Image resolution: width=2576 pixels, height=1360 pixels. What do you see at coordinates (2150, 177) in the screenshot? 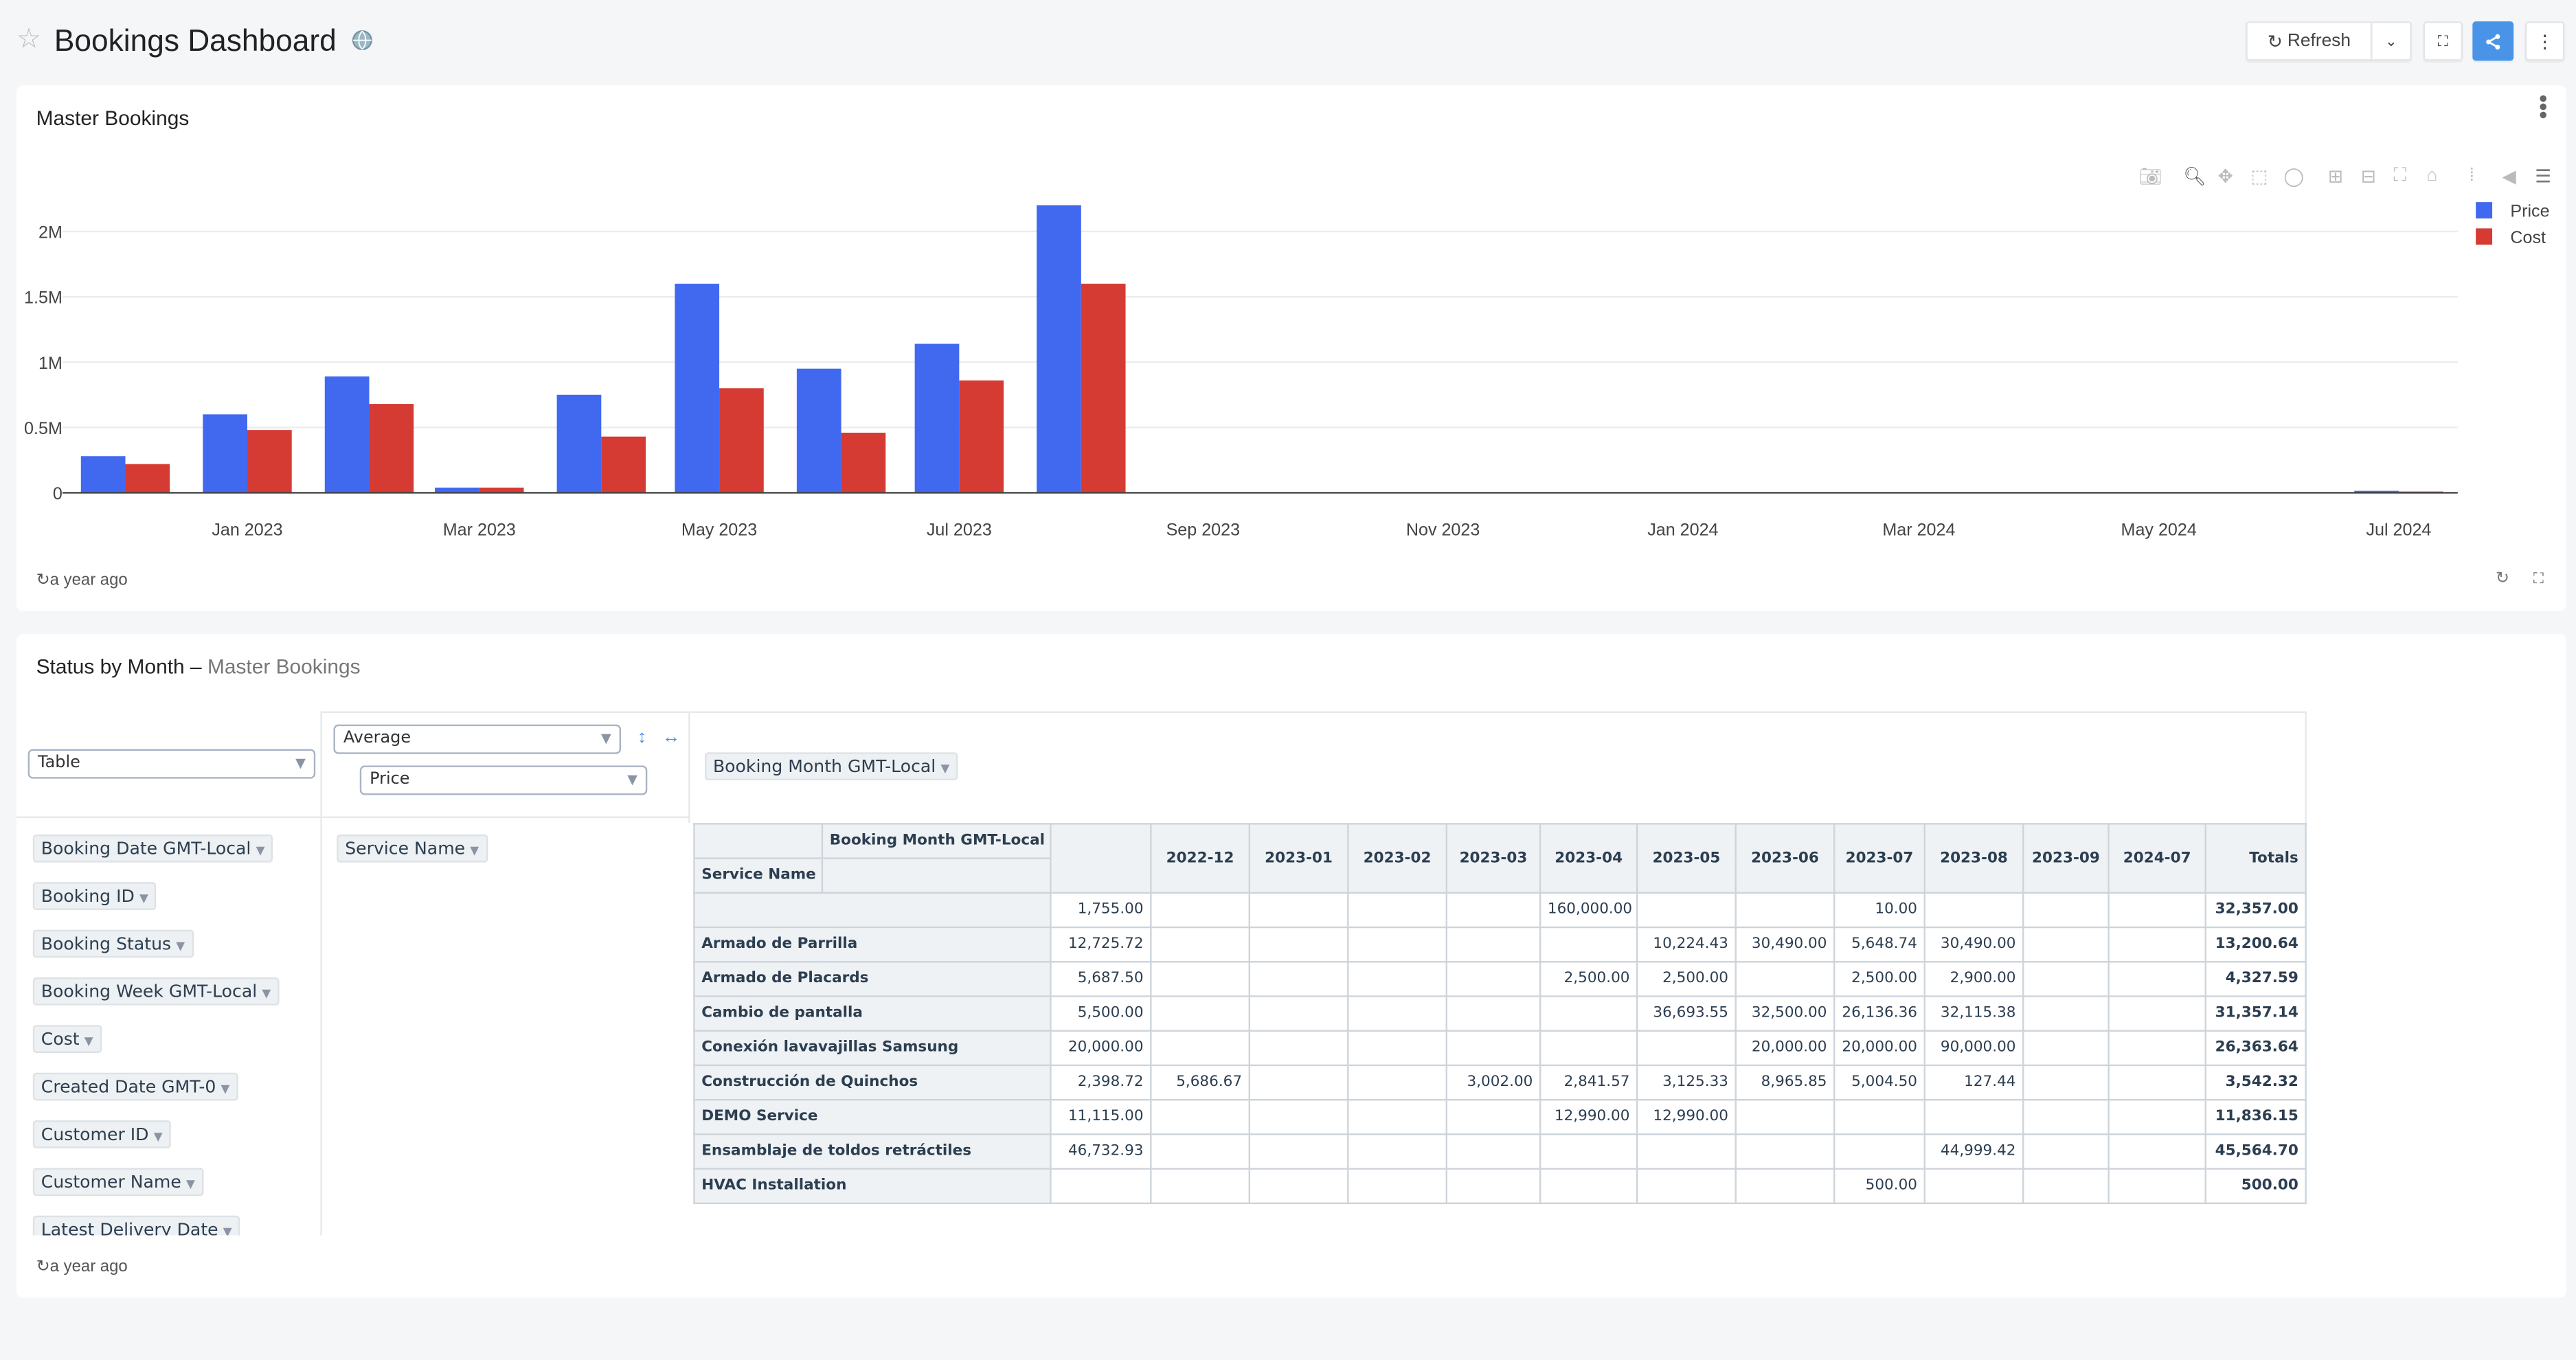
I see `camera-icon: 📷︎` at bounding box center [2150, 177].